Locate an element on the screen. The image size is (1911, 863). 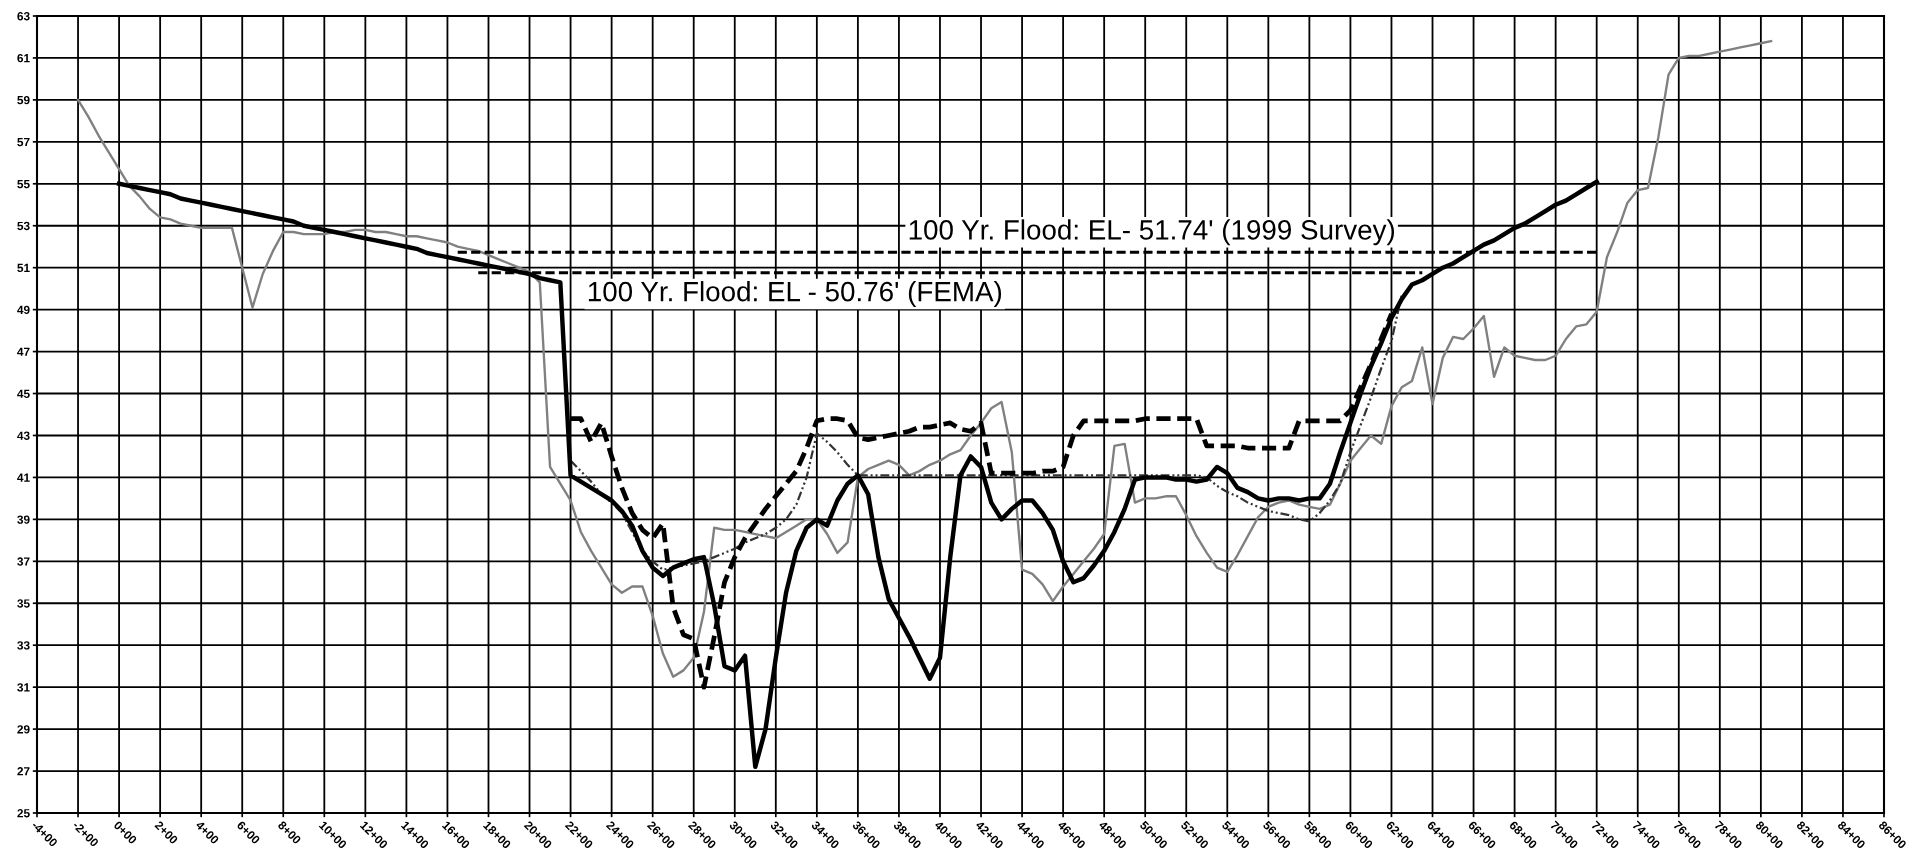
y-tick-label: 25 is located at coordinates (23, 813).